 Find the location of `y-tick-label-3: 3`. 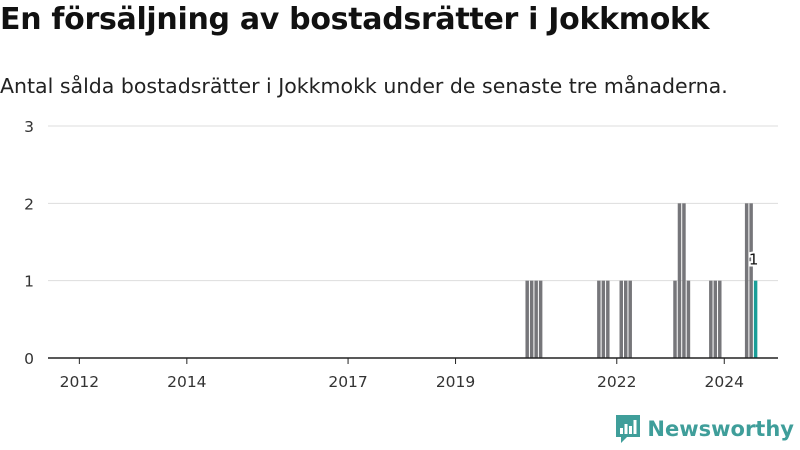

y-tick-label-3: 3 is located at coordinates (29, 127).